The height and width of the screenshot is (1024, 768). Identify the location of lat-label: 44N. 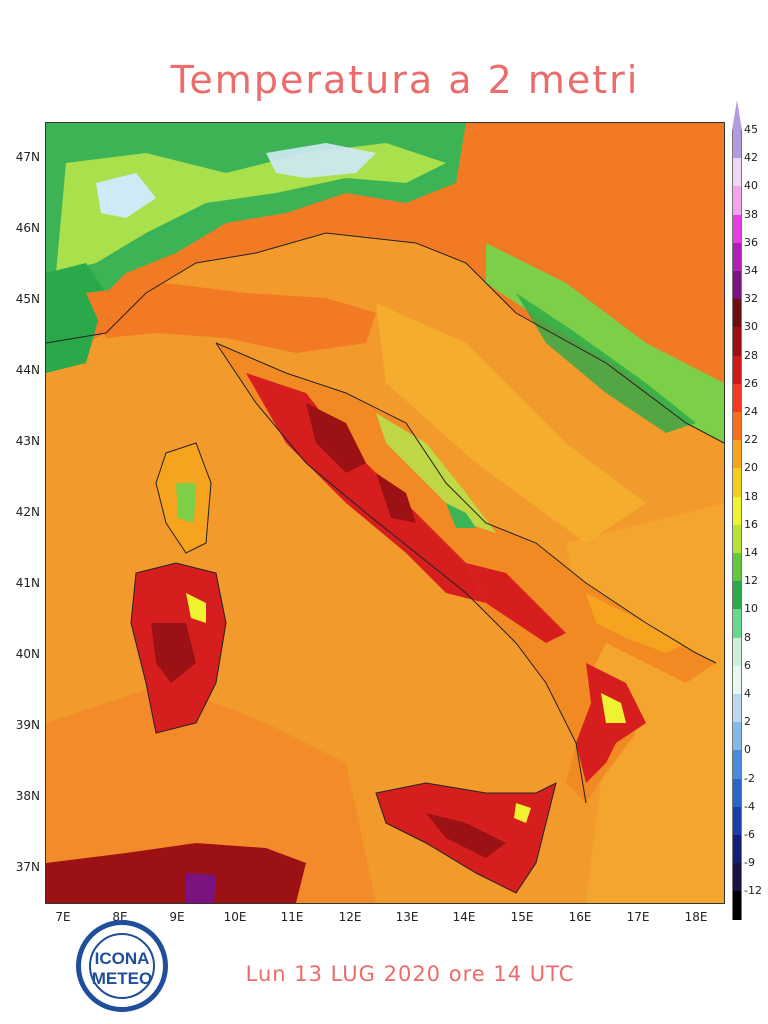
(27, 370).